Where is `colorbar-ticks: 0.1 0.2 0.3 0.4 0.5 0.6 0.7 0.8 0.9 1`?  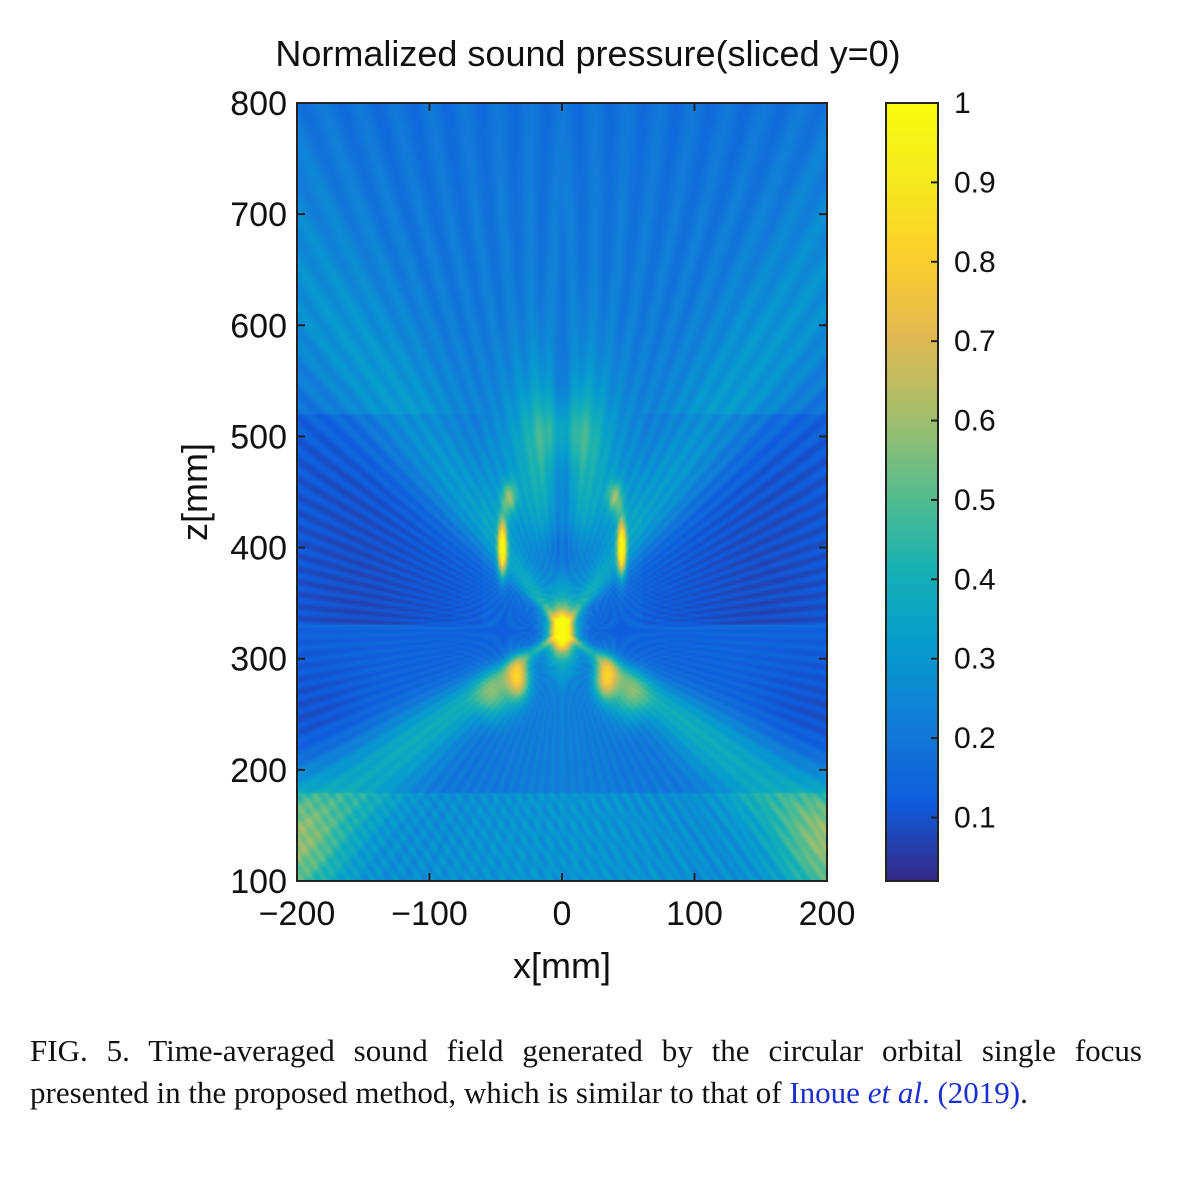
colorbar-ticks: 0.1 0.2 0.3 0.4 0.5 0.6 0.7 0.8 0.9 1 is located at coordinates (963, 460).